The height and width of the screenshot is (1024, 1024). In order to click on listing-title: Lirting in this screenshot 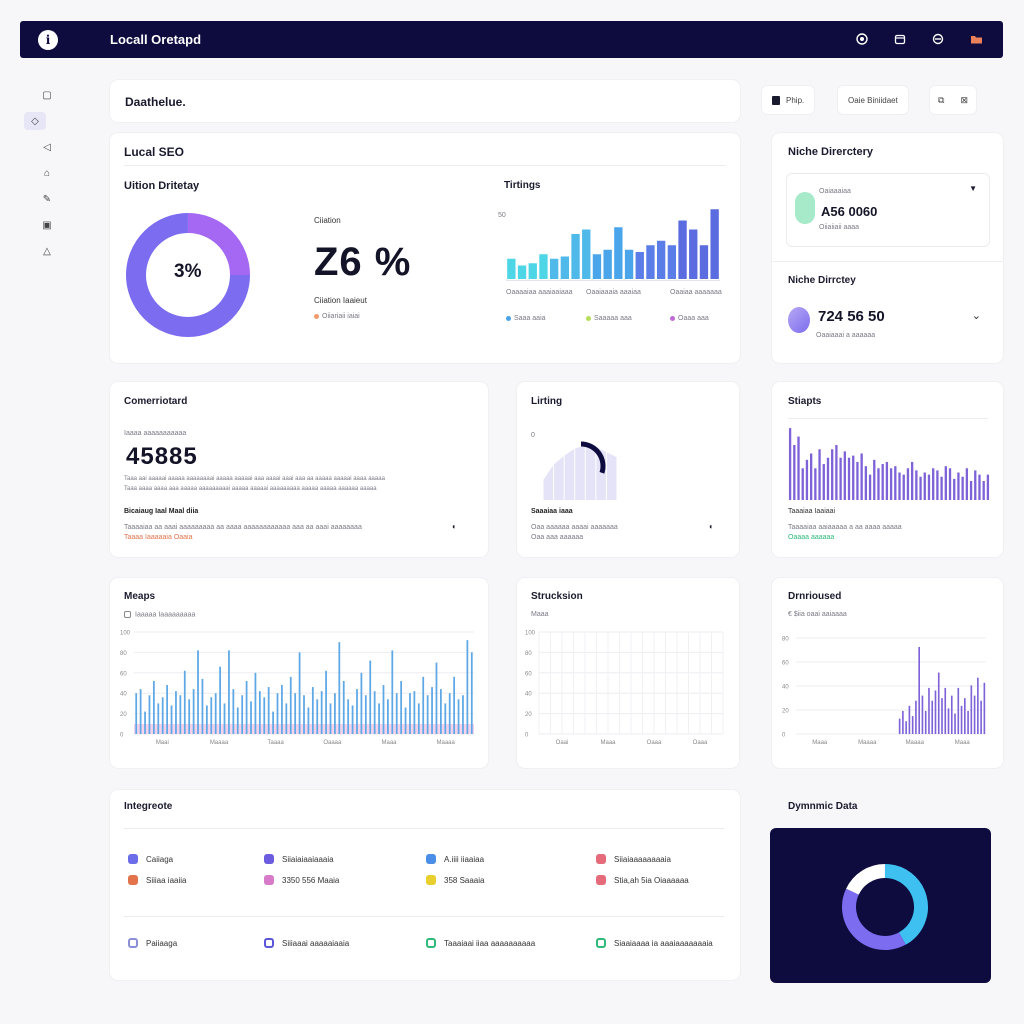, I will do `click(547, 401)`.